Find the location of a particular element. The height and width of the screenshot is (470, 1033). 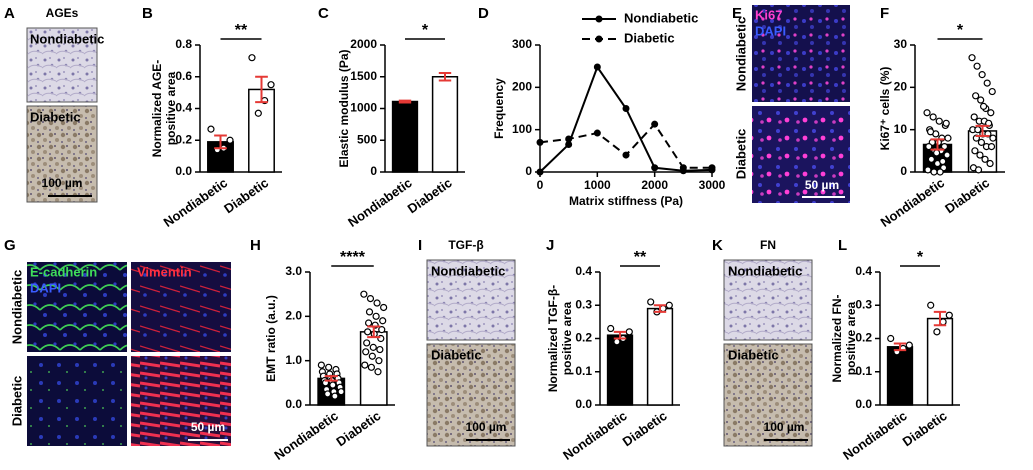

y-tick-label: 300 is located at coordinates (522, 44).